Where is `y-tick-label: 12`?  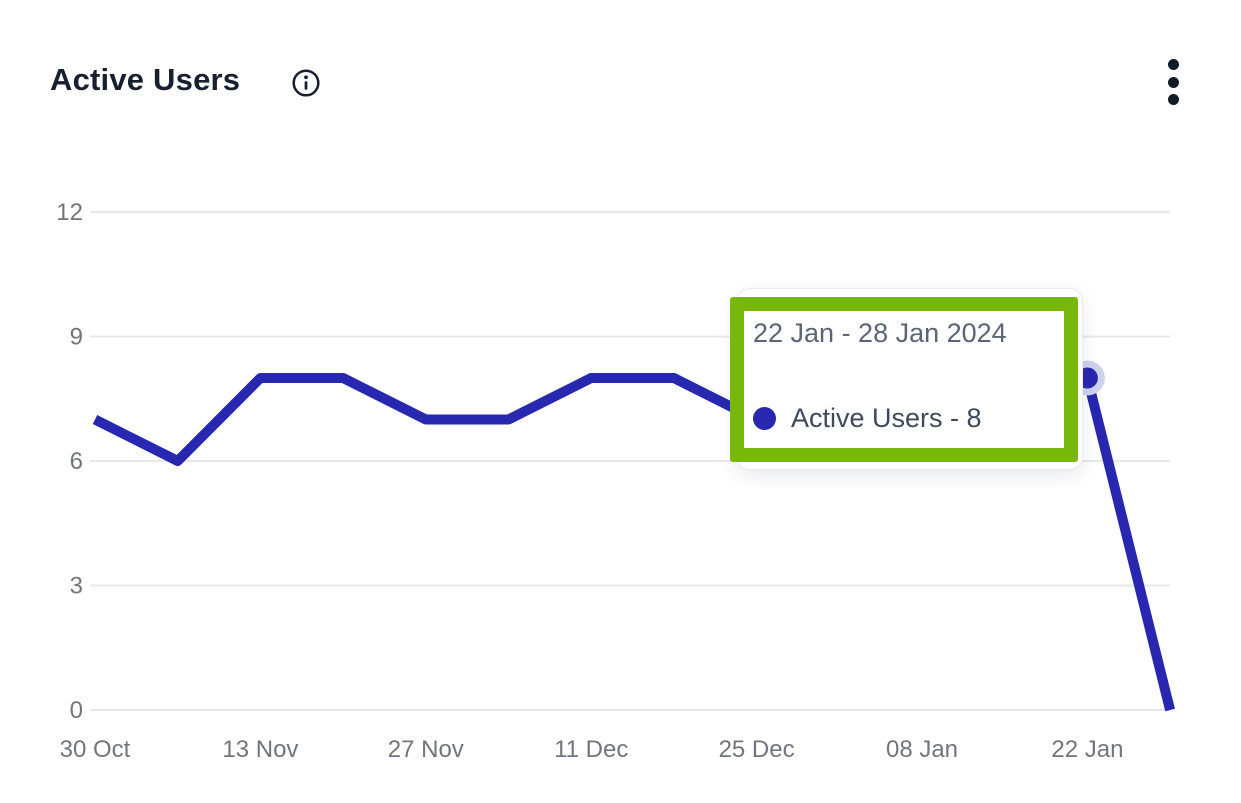
y-tick-label: 12 is located at coordinates (69, 212).